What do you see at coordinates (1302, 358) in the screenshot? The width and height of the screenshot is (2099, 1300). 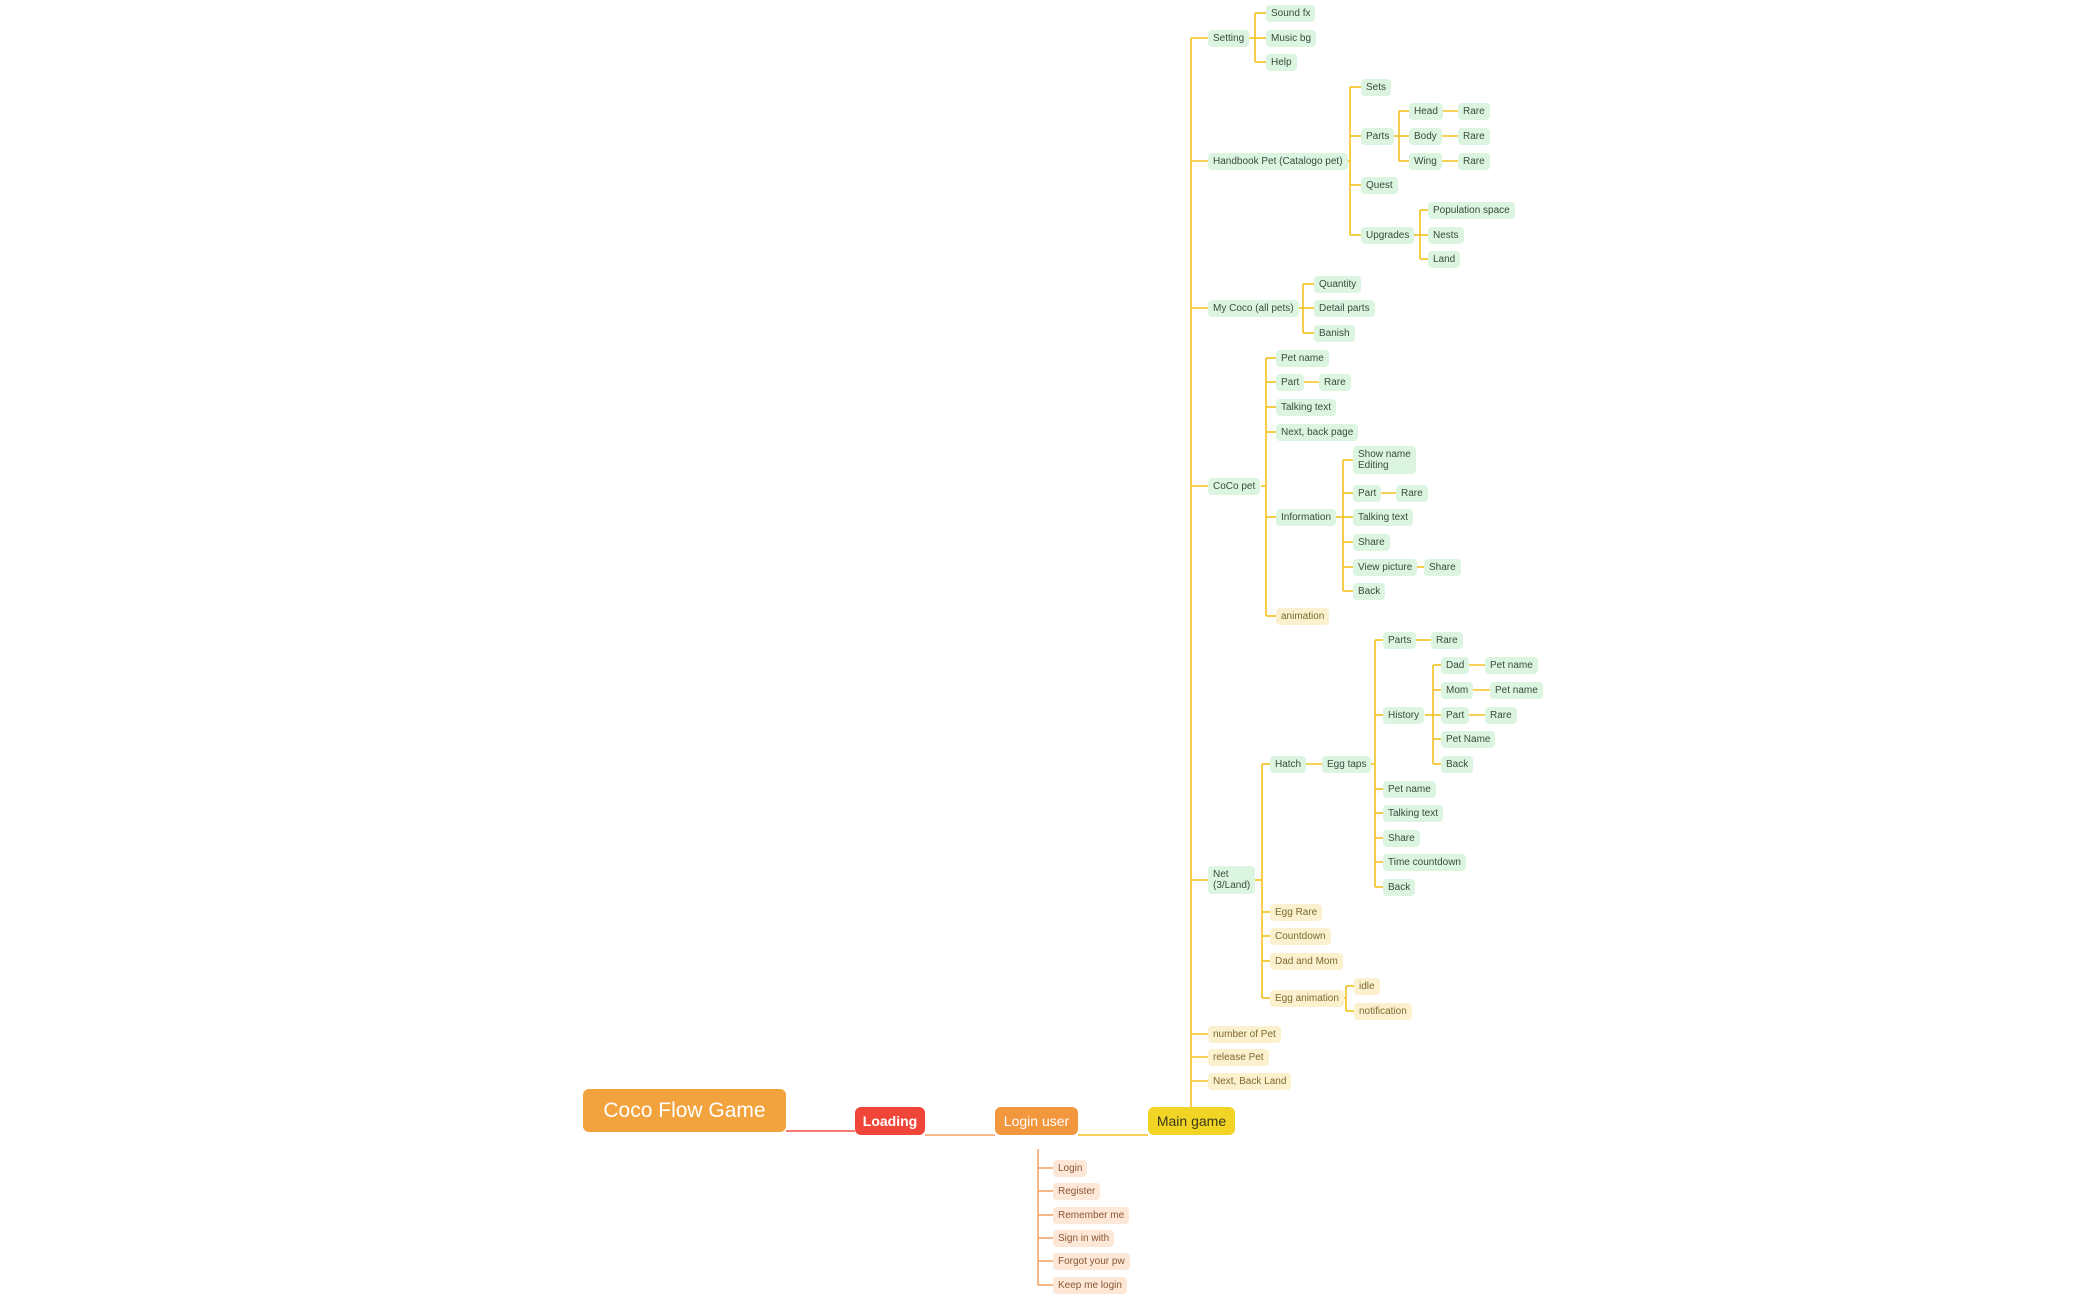 I see `coco-pet-name-node: Pet name` at bounding box center [1302, 358].